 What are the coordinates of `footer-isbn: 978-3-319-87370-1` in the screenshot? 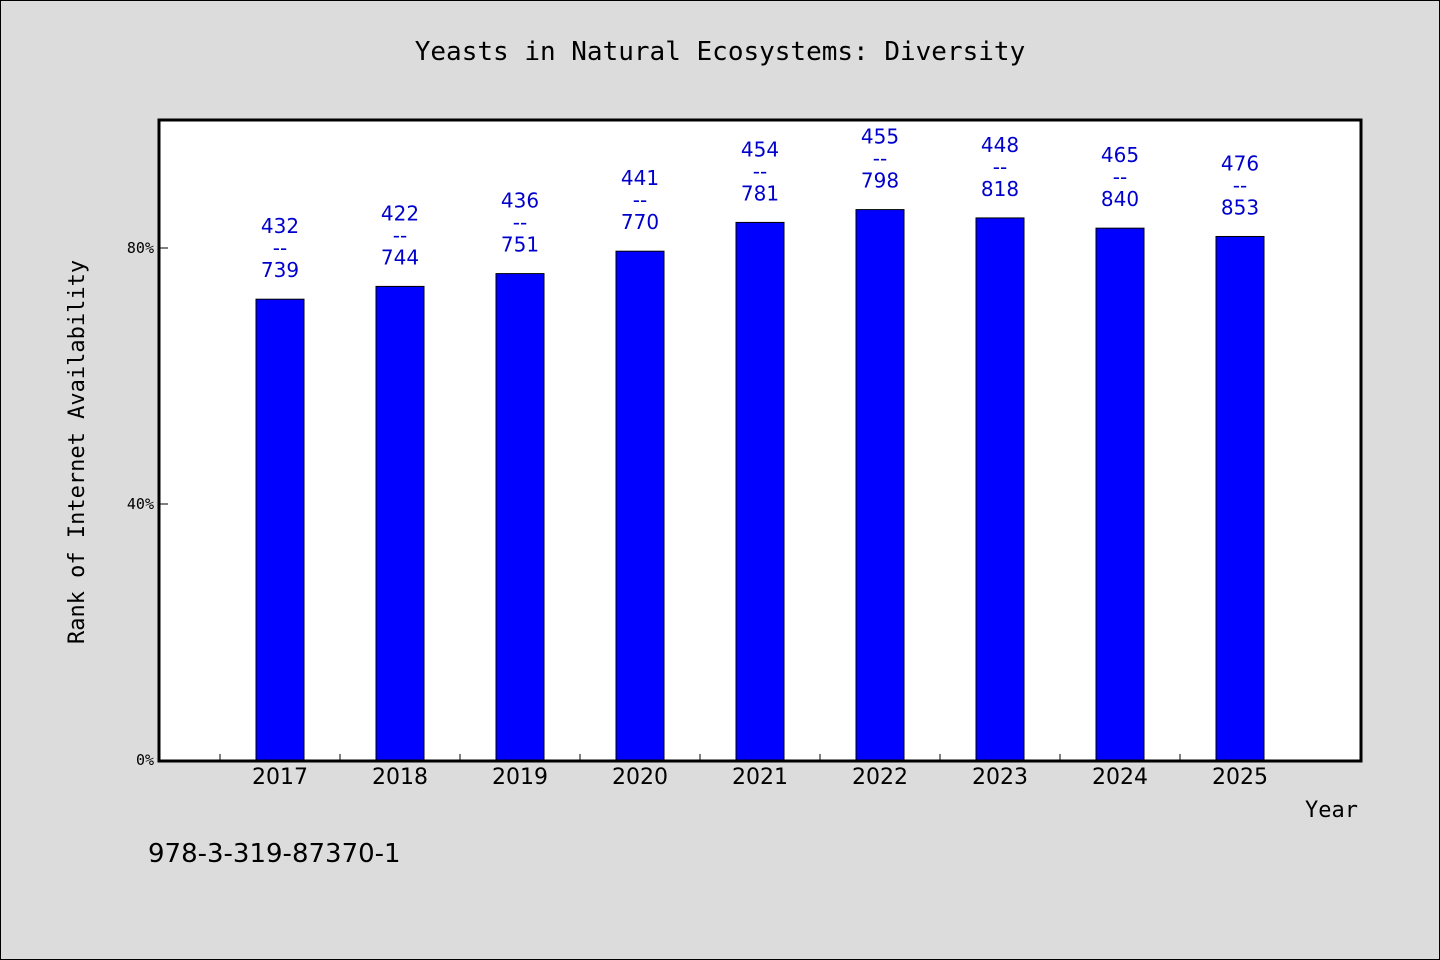 It's located at (274, 854).